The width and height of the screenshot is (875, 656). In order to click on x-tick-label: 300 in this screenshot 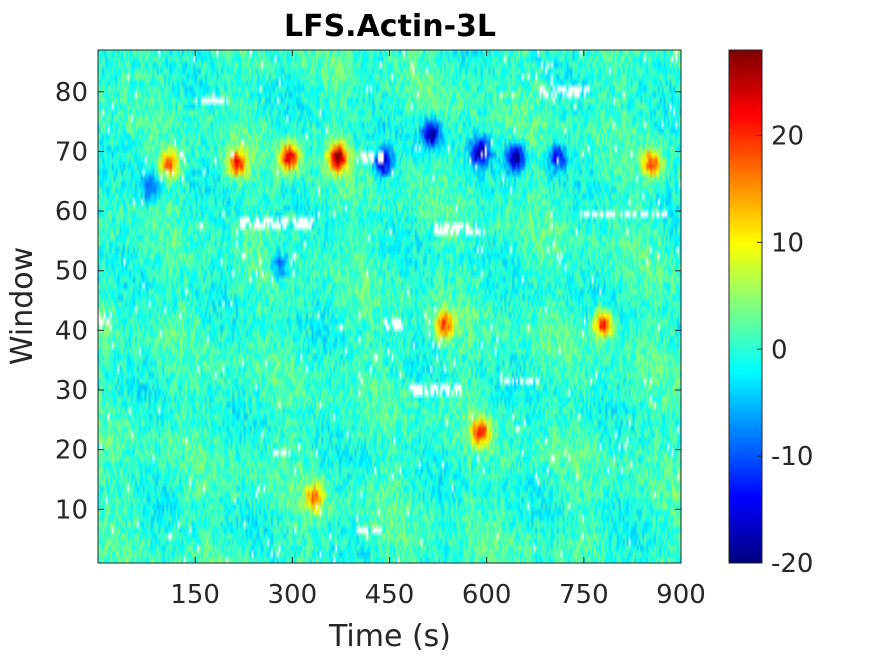, I will do `click(293, 595)`.